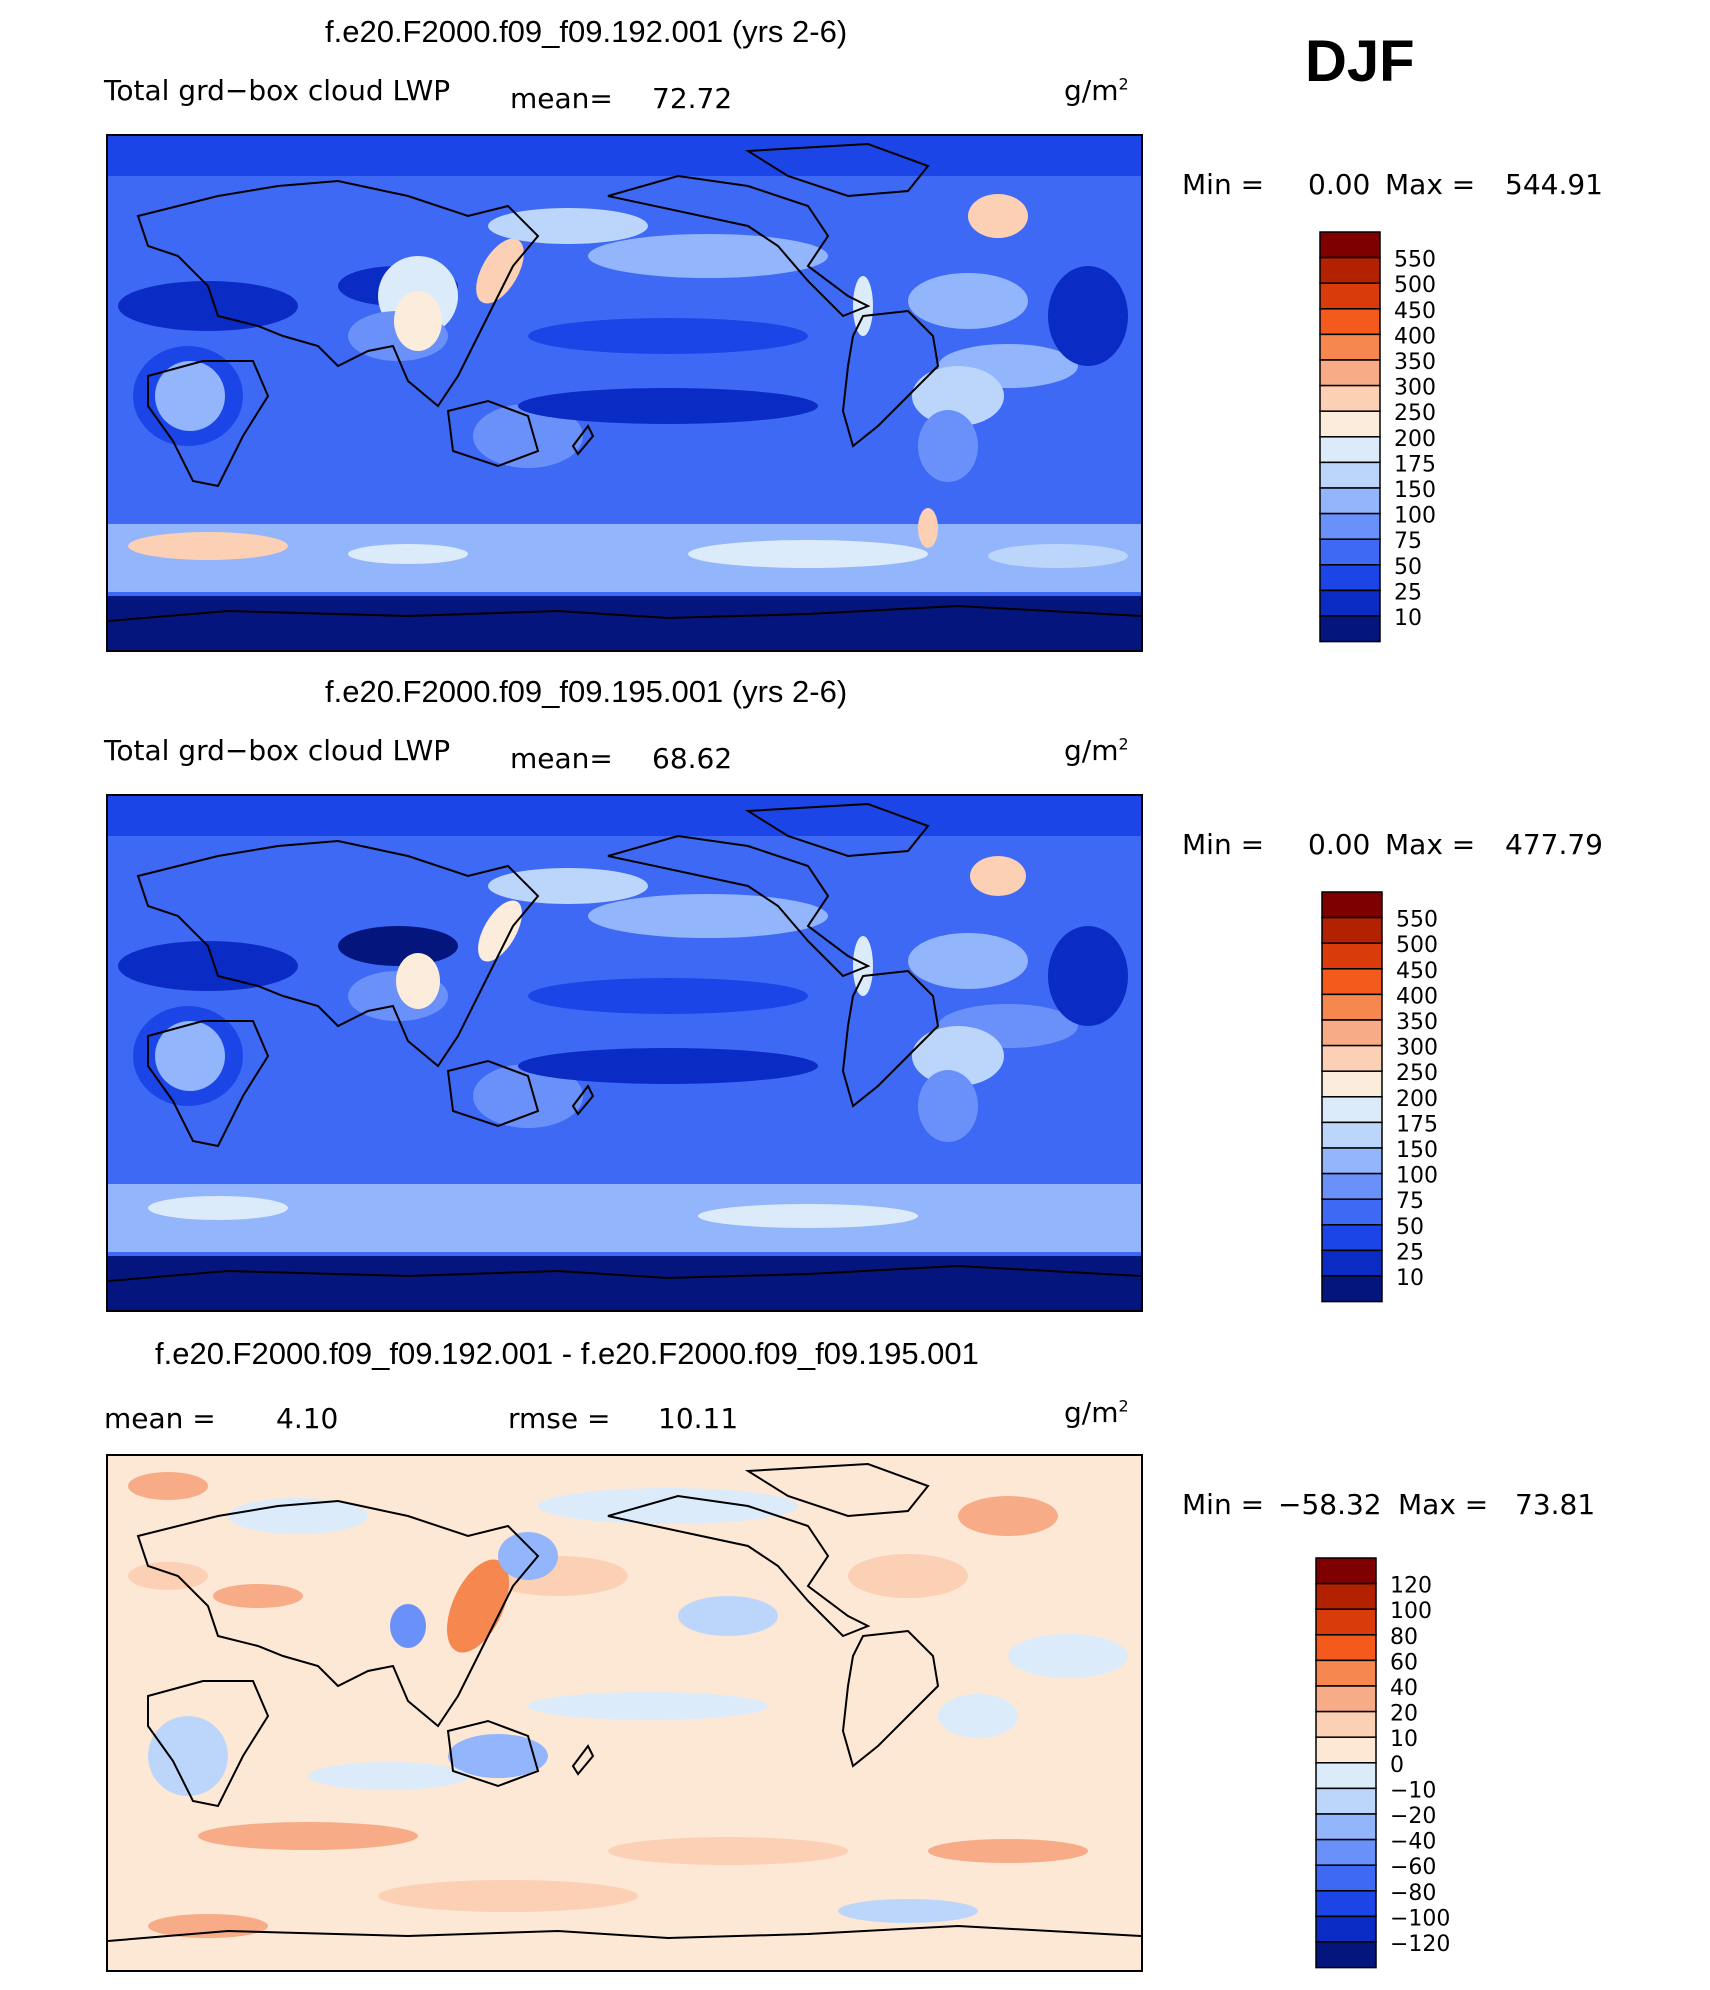 The image size is (1710, 1990). I want to click on colorbar-tick-label: −120, so click(1420, 1944).